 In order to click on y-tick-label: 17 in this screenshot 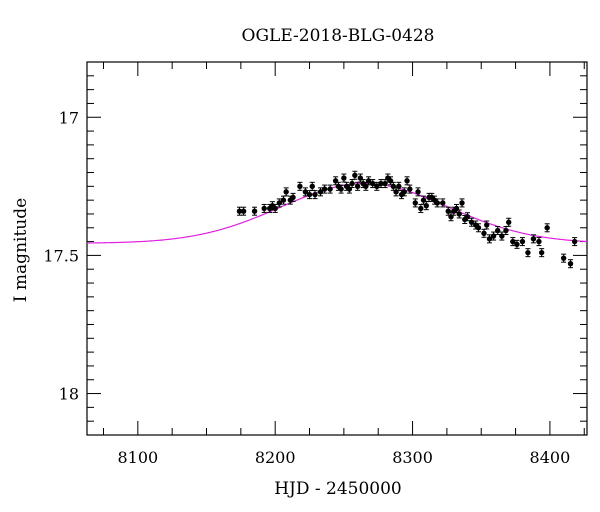, I will do `click(69, 117)`.